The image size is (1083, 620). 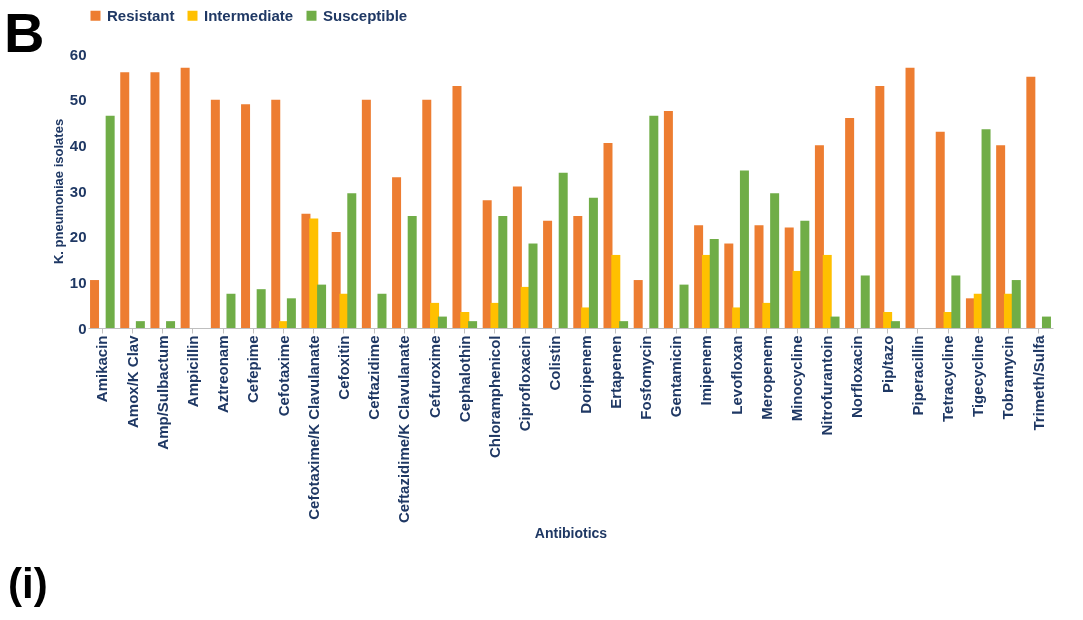 I want to click on x-tick-label: Ciprofloxacin, so click(x=525, y=383).